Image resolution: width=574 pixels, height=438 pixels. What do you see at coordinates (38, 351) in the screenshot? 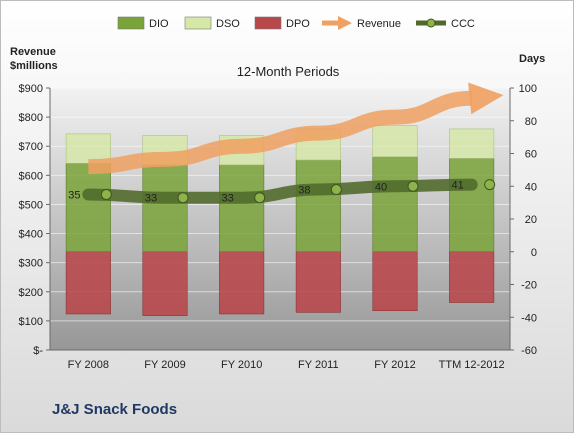
I see `left-axis-tick-label: $-` at bounding box center [38, 351].